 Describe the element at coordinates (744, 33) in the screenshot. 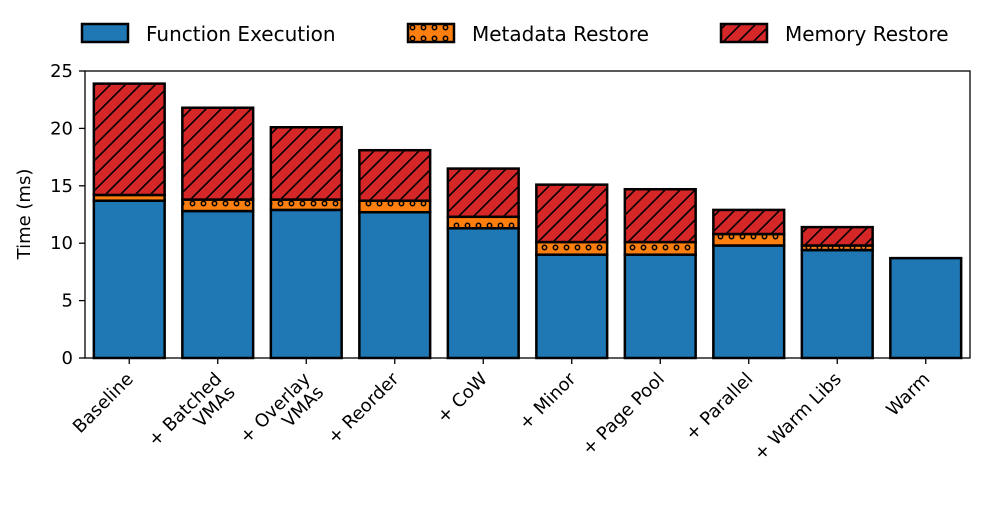

I see `legend-swatch-memory-restore` at that location.